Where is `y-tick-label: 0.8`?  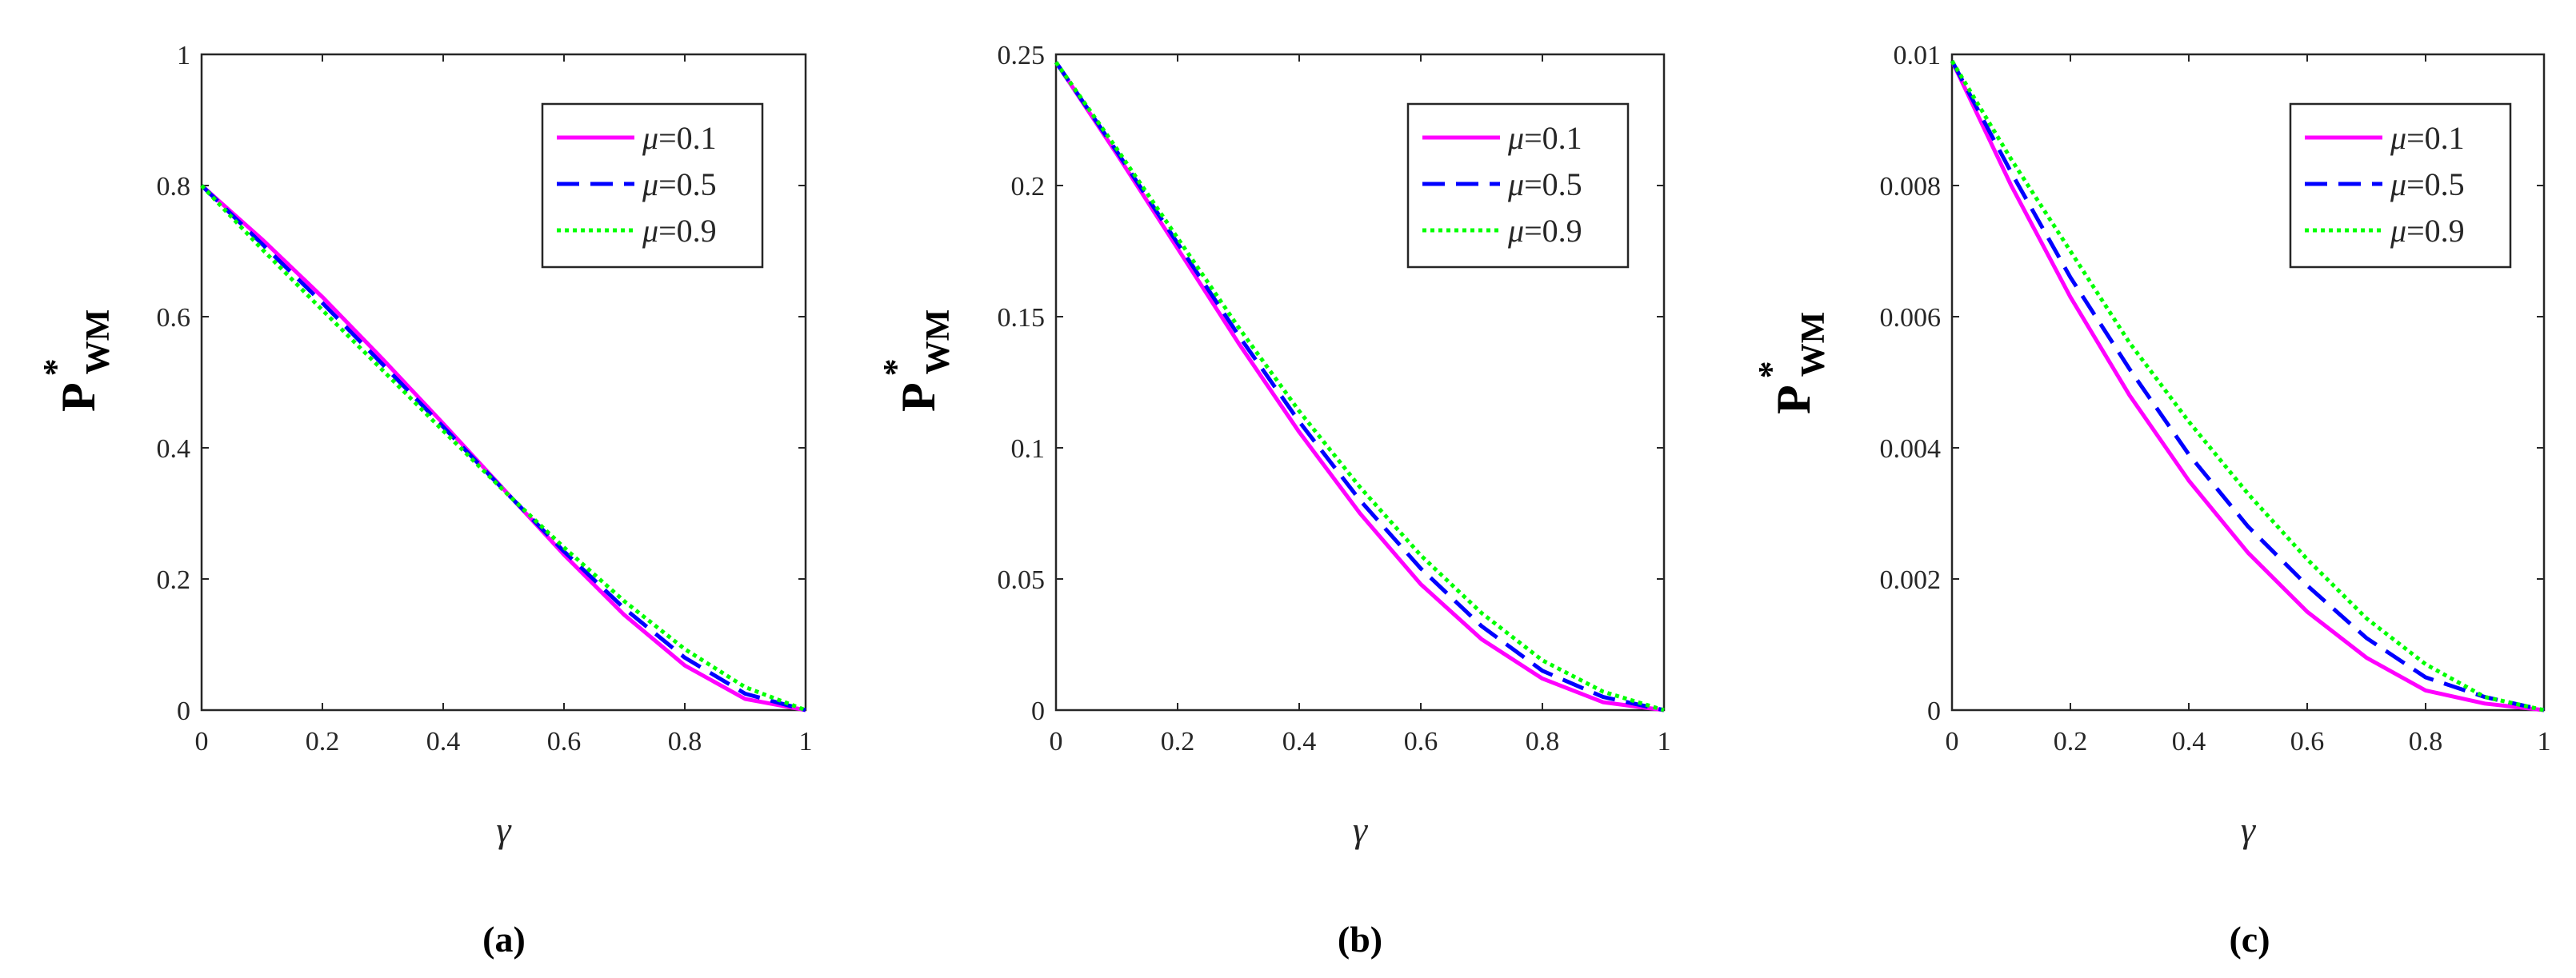 y-tick-label: 0.8 is located at coordinates (174, 187).